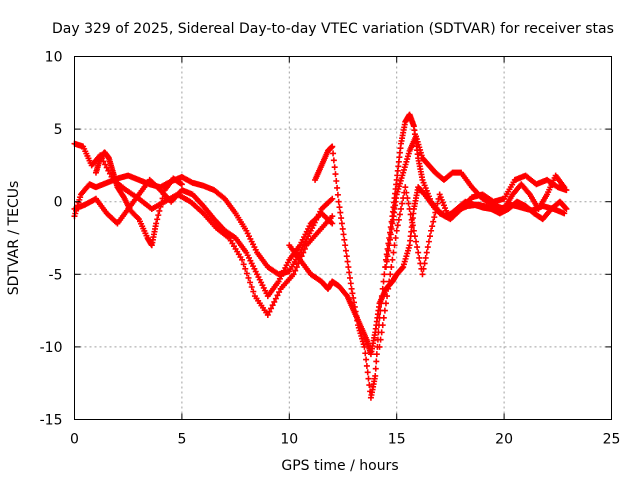  What do you see at coordinates (475, 202) in the screenshot?
I see `series-g` at bounding box center [475, 202].